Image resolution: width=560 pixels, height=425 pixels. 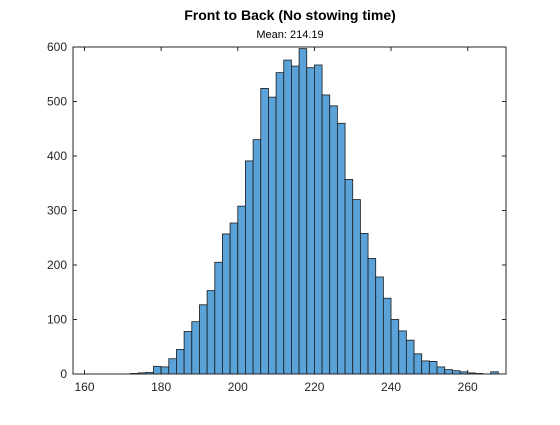 What do you see at coordinates (238, 387) in the screenshot?
I see `x-tick-label-2: 200` at bounding box center [238, 387].